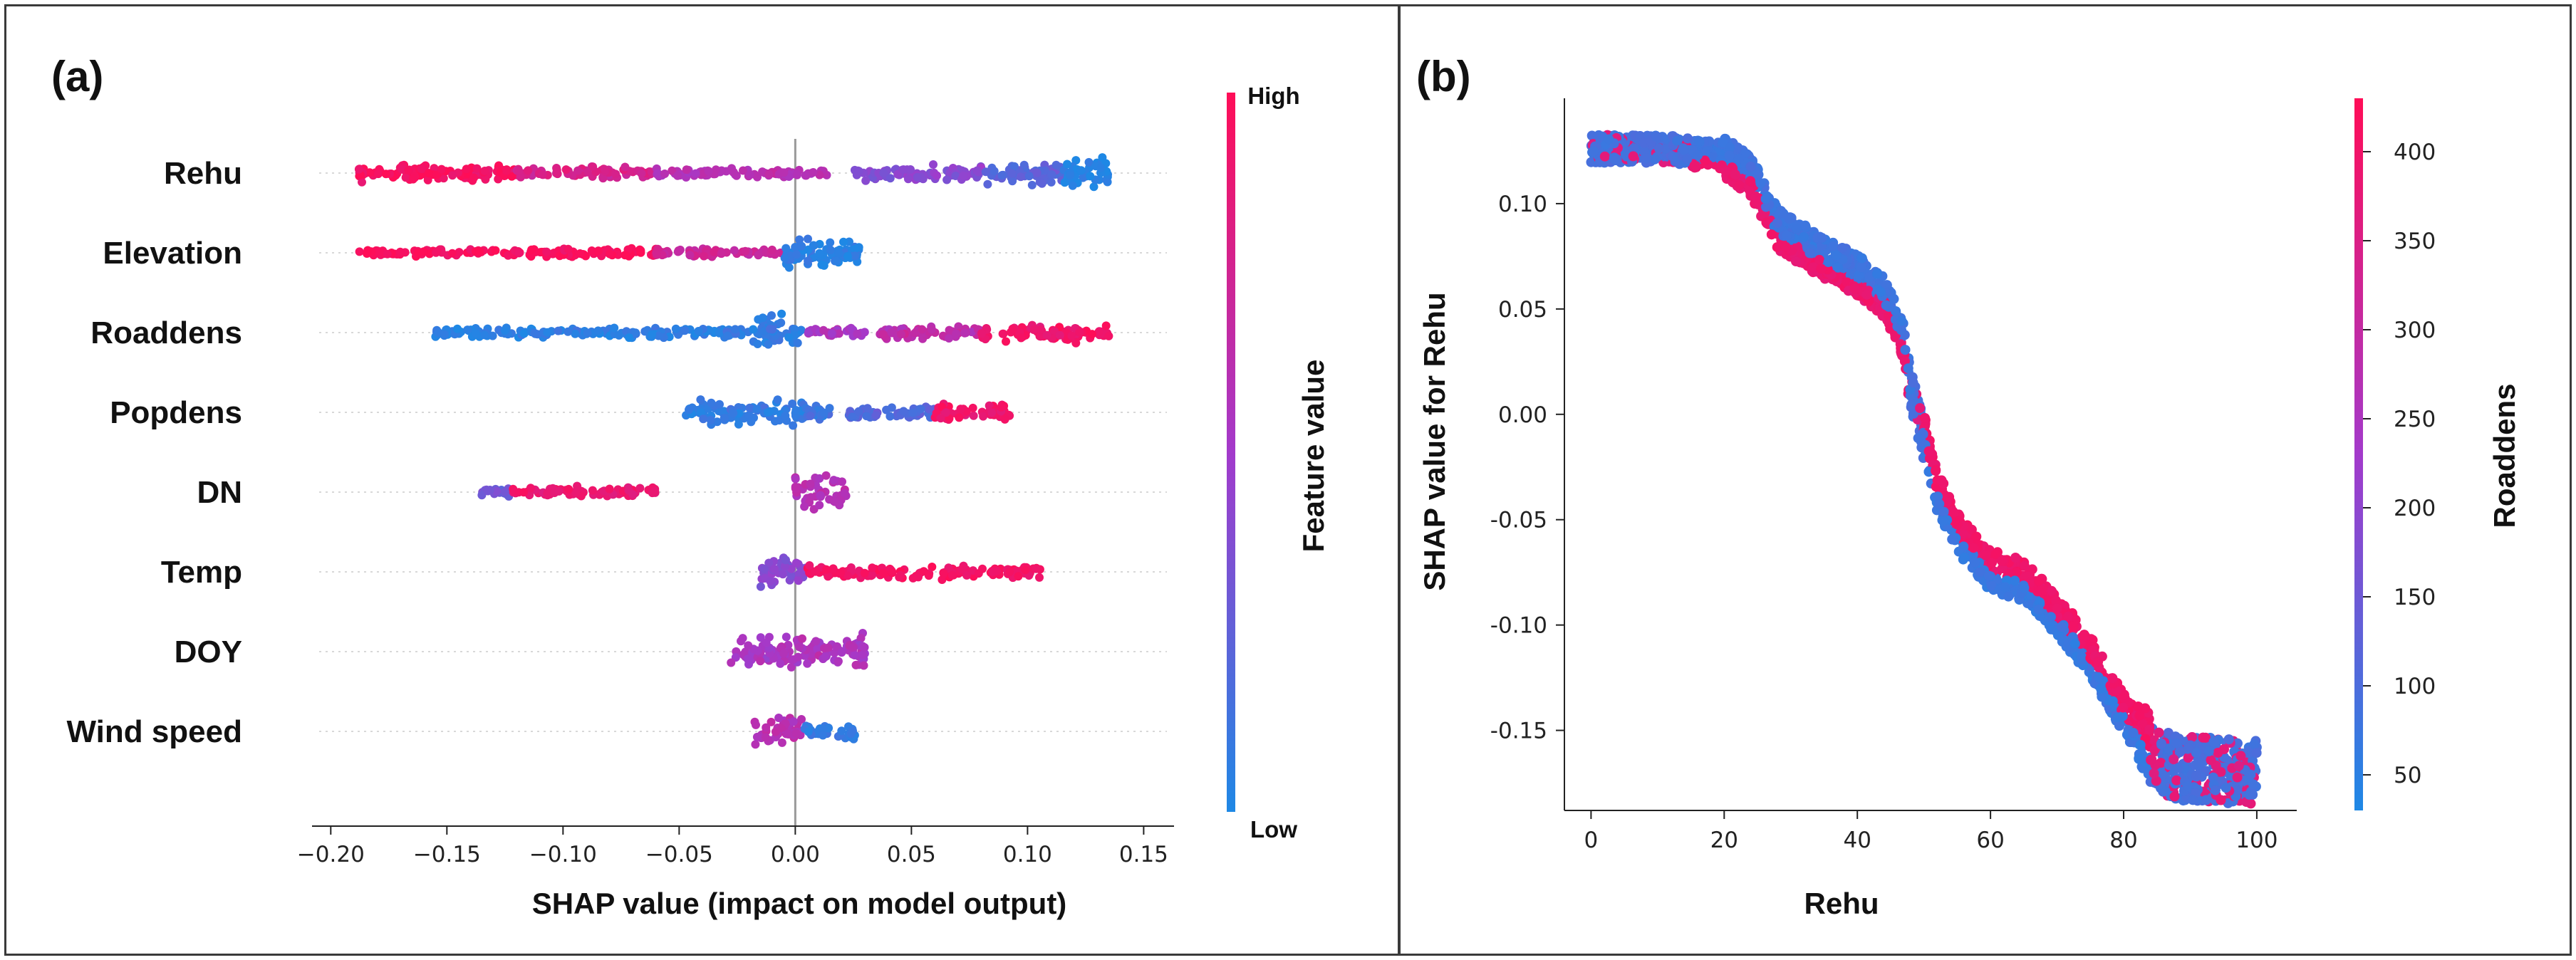 The height and width of the screenshot is (960, 2576). Describe the element at coordinates (166, 332) in the screenshot. I see `feature-label: Roaddens` at that location.